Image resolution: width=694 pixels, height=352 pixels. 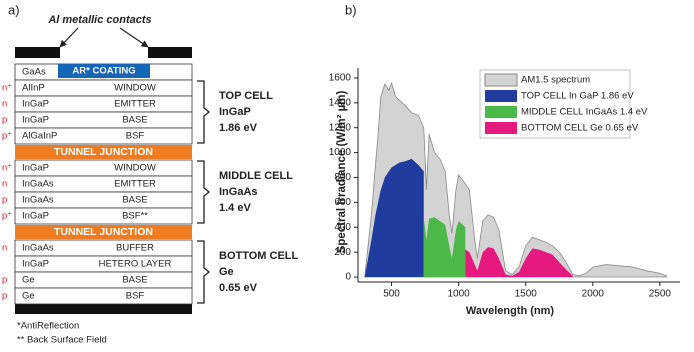 I want to click on layer-name: BSF**, so click(x=135, y=216).